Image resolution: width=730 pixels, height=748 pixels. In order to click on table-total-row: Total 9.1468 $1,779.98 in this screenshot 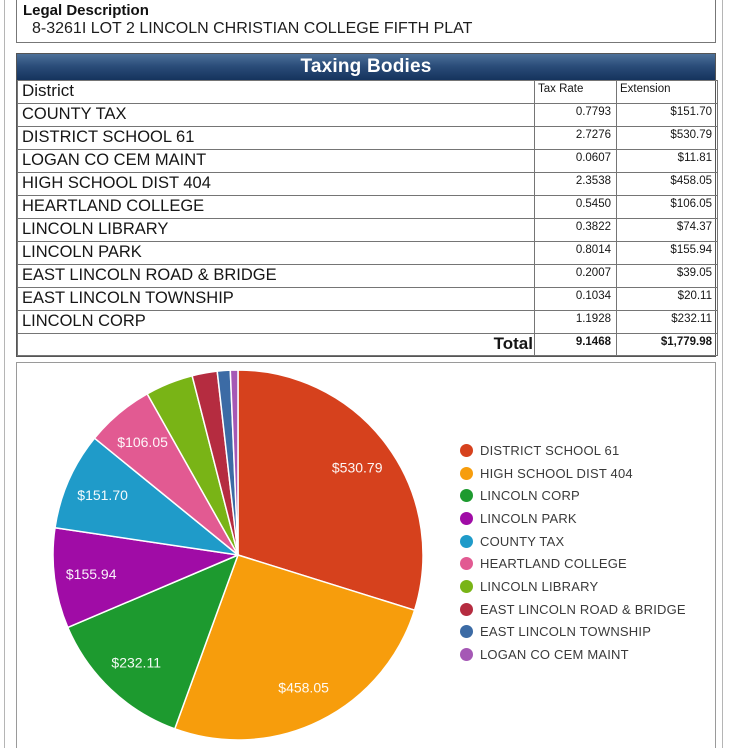, I will do `click(367, 344)`.